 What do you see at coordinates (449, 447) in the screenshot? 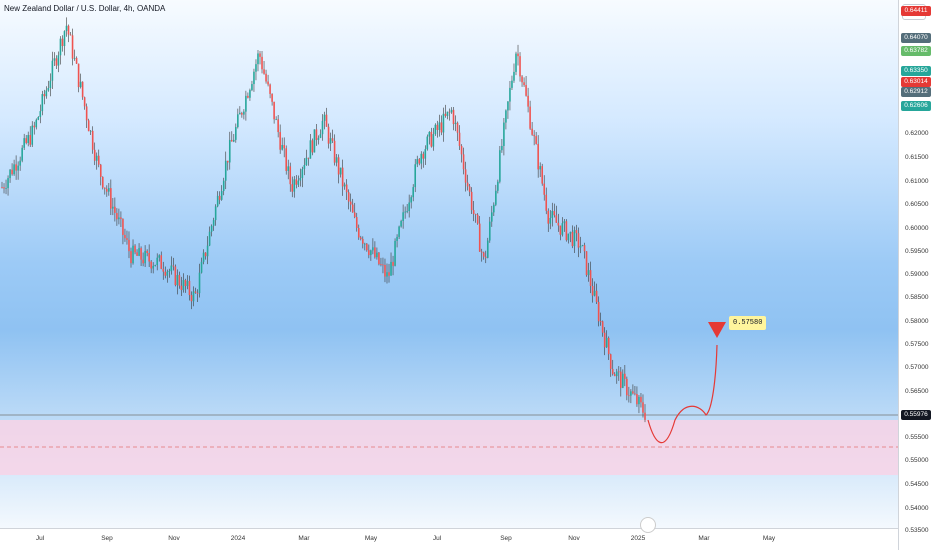
I see `support-zone` at bounding box center [449, 447].